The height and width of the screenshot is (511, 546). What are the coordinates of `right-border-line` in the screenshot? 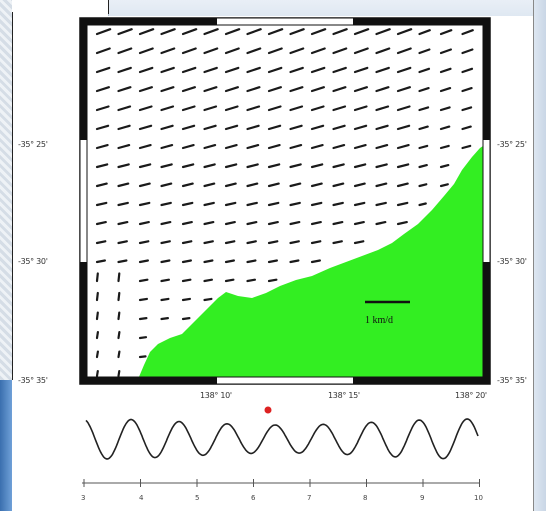 It's located at (533, 255).